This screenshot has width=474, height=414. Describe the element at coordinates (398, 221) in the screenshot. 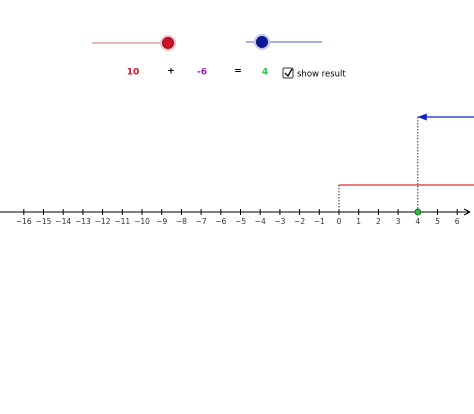

I see `tick-label: 3` at that location.